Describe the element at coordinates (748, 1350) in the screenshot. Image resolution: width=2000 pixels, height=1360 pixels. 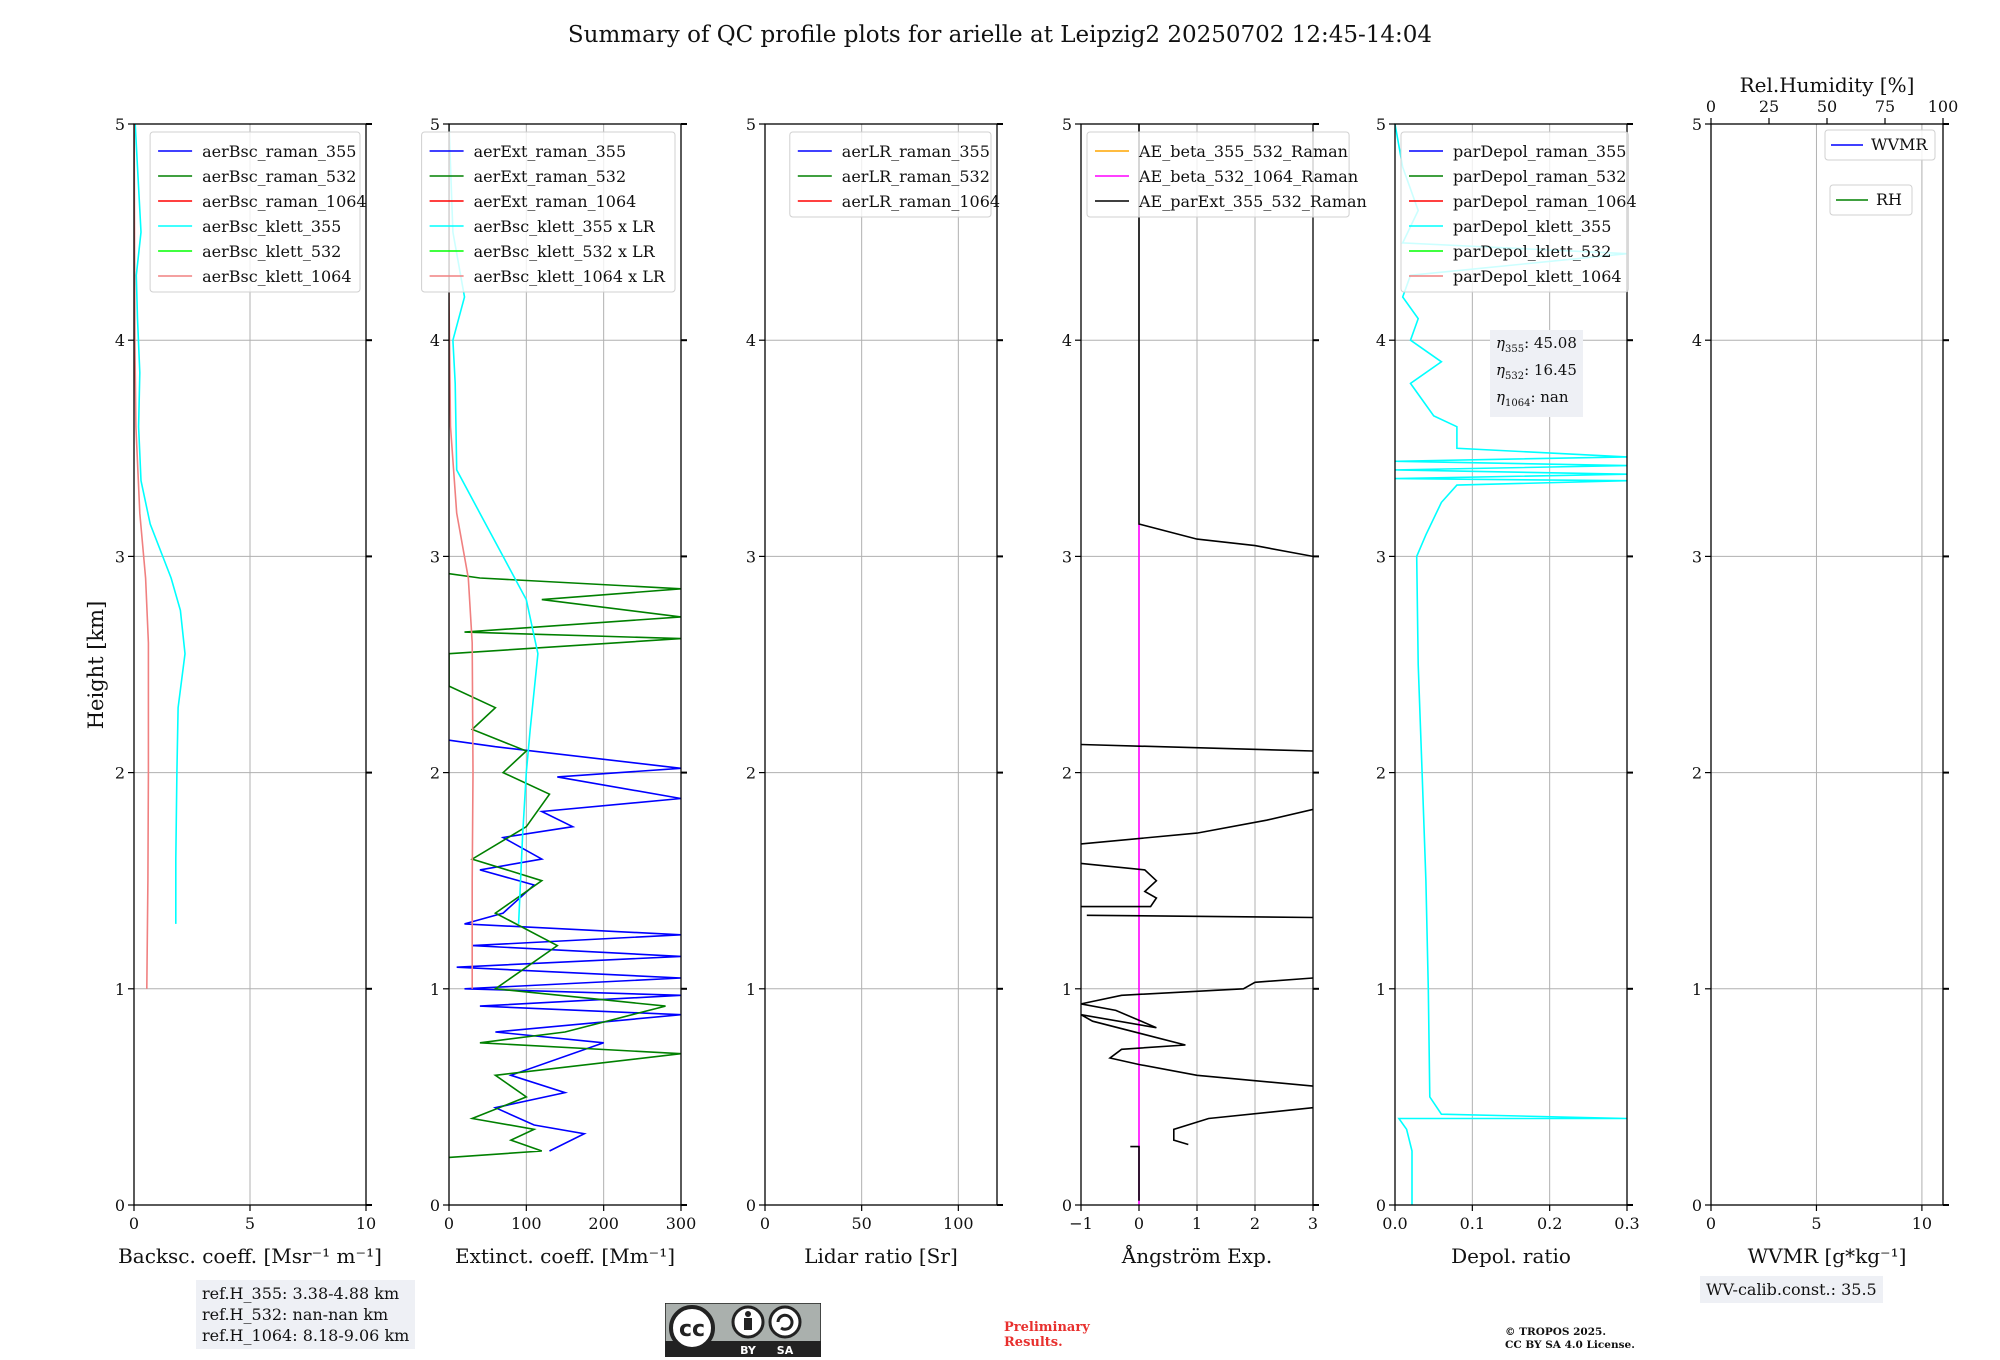
I see `svg-text: BY` at that location.